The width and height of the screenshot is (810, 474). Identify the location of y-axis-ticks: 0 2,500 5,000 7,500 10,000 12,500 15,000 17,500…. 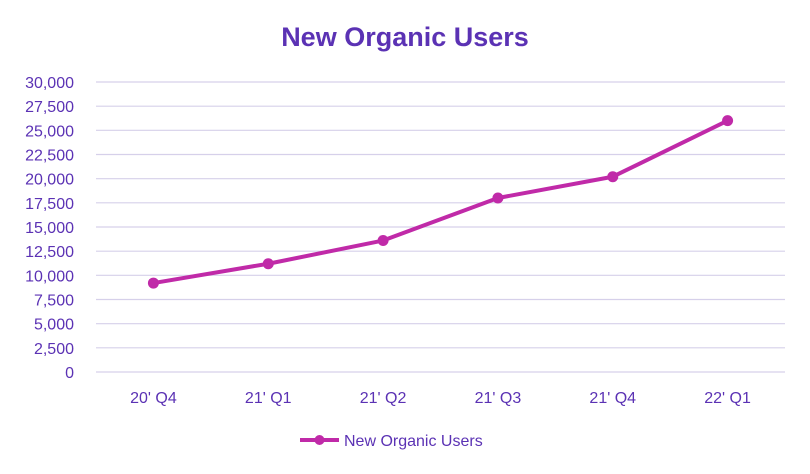
(49, 228).